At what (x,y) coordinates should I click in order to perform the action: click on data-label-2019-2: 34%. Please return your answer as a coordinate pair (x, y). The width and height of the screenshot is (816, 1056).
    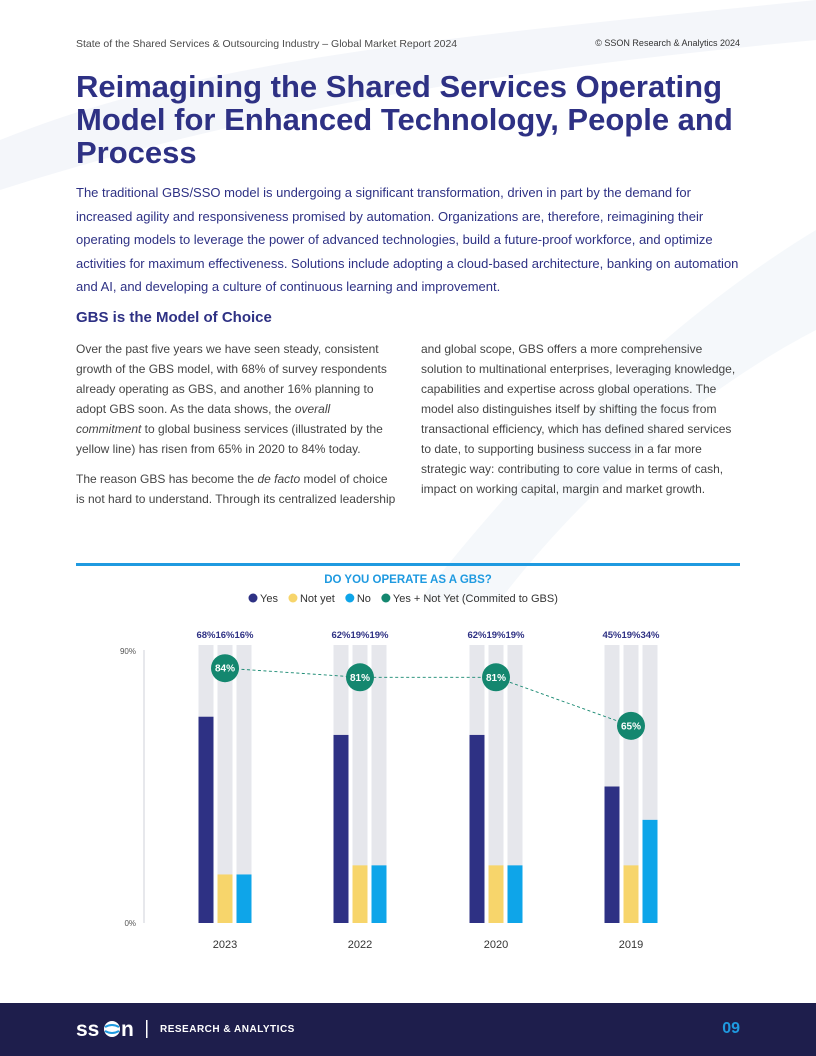
    Looking at the image, I should click on (650, 635).